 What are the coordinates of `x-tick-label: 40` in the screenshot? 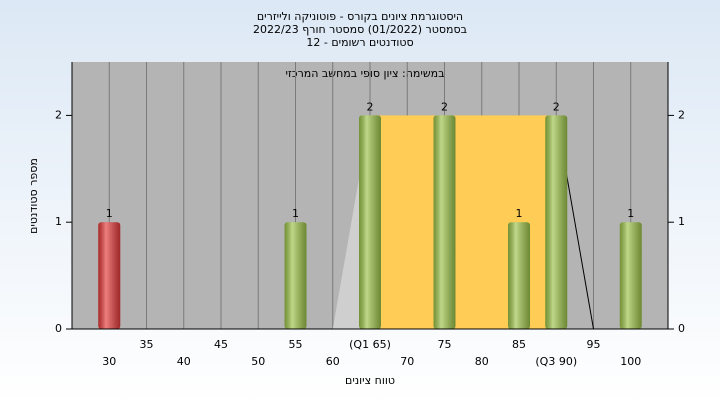 It's located at (184, 361).